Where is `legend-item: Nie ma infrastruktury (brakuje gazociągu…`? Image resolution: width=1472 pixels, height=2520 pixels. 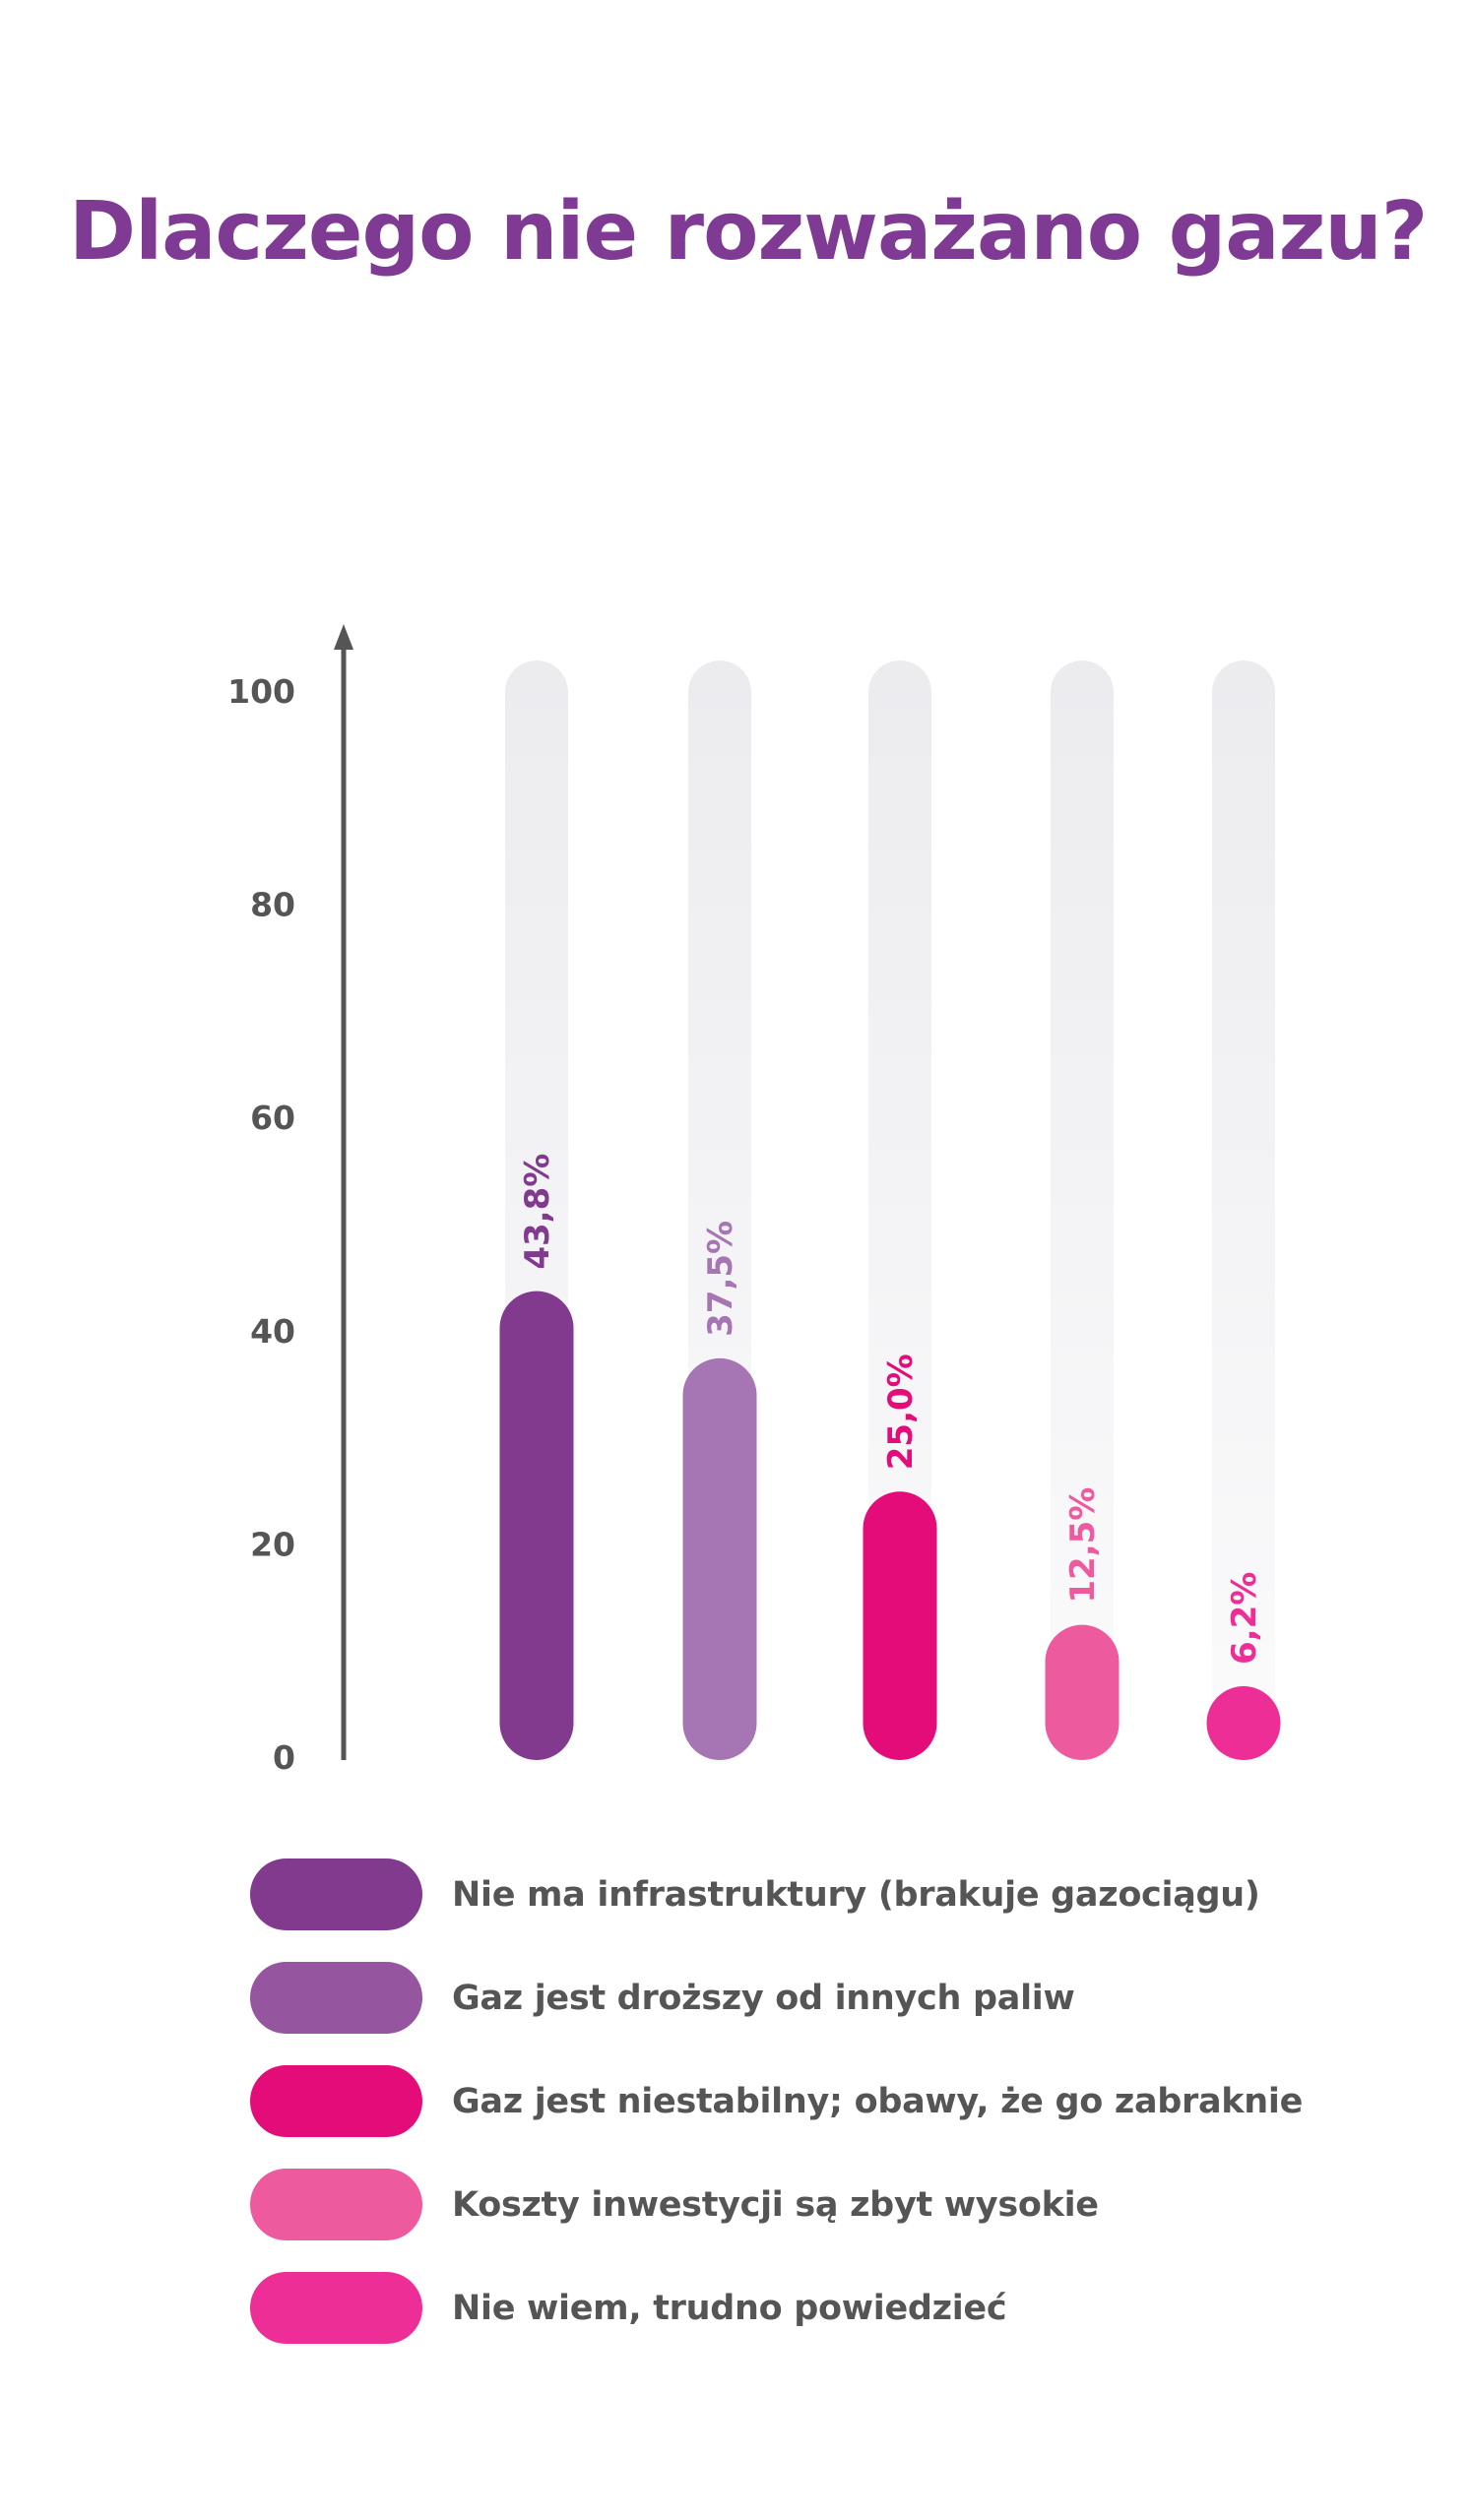 legend-item: Nie ma infrastruktury (brakuje gazociągu… is located at coordinates (776, 1894).